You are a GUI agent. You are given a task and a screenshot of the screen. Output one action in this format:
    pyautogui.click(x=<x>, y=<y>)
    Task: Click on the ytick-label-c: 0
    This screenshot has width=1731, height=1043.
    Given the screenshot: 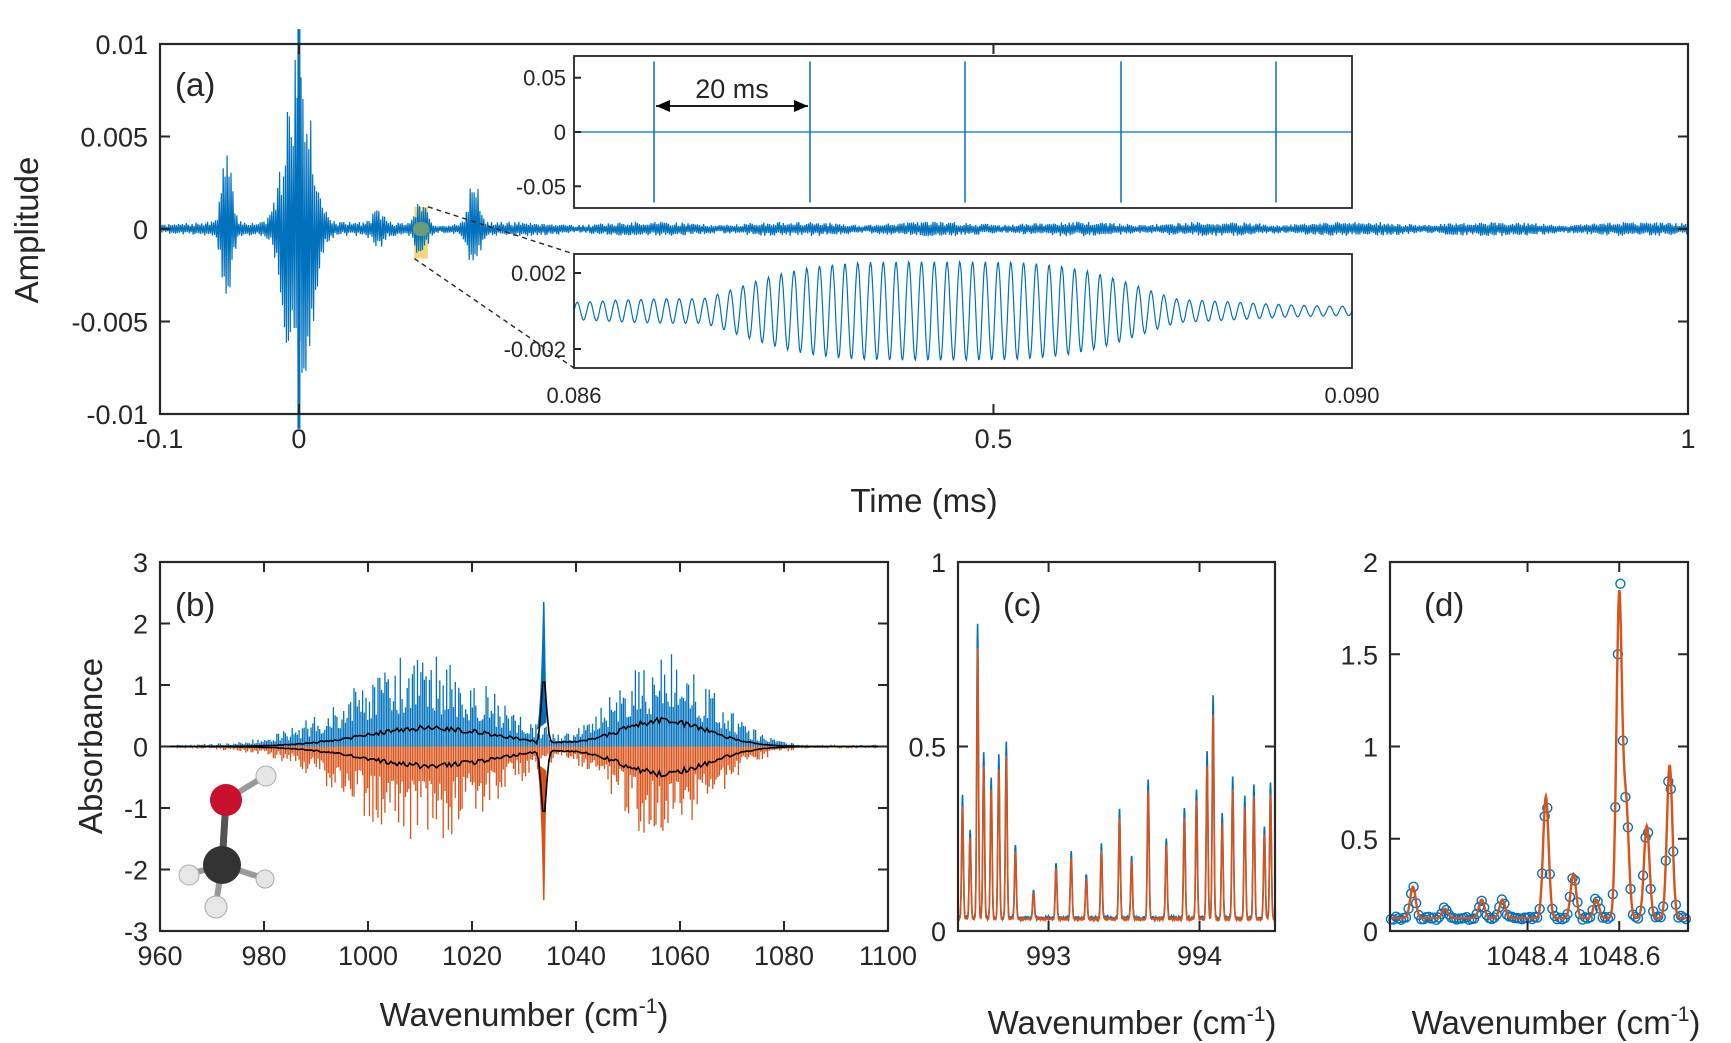 What is the action you would take?
    pyautogui.click(x=938, y=932)
    